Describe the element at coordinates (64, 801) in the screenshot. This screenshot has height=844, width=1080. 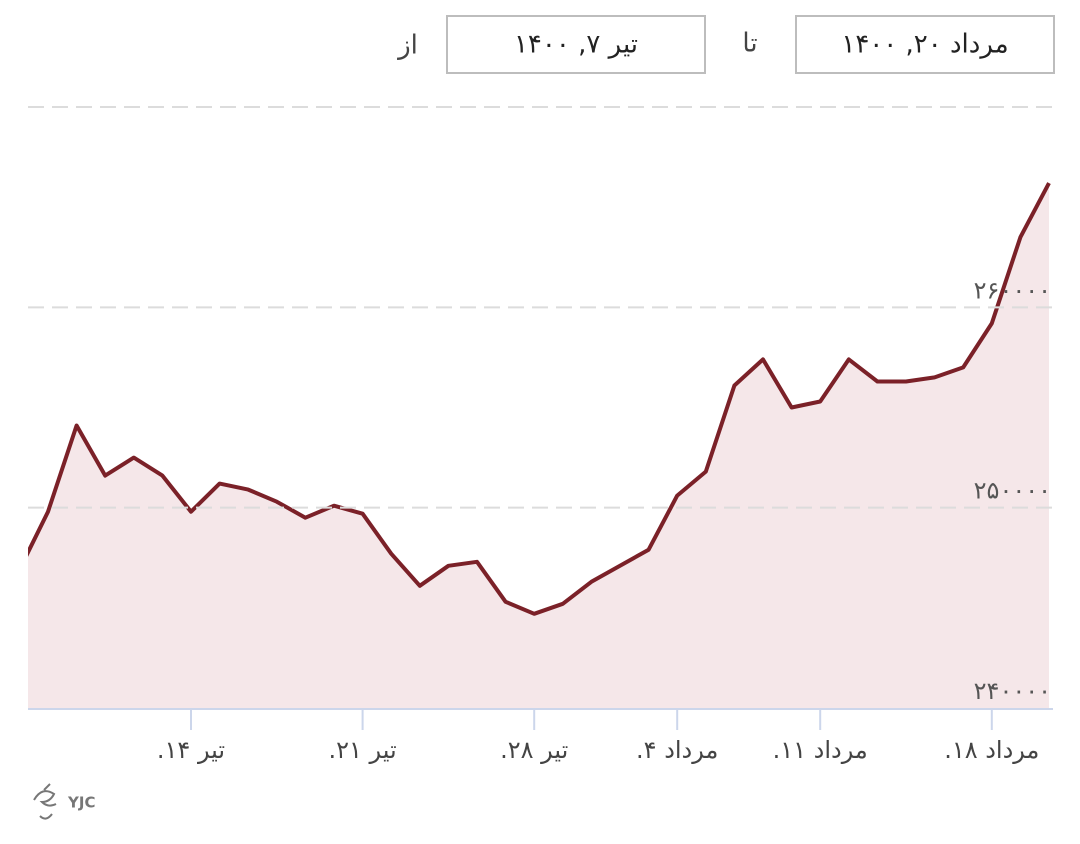
I see `watermark: YJC` at that location.